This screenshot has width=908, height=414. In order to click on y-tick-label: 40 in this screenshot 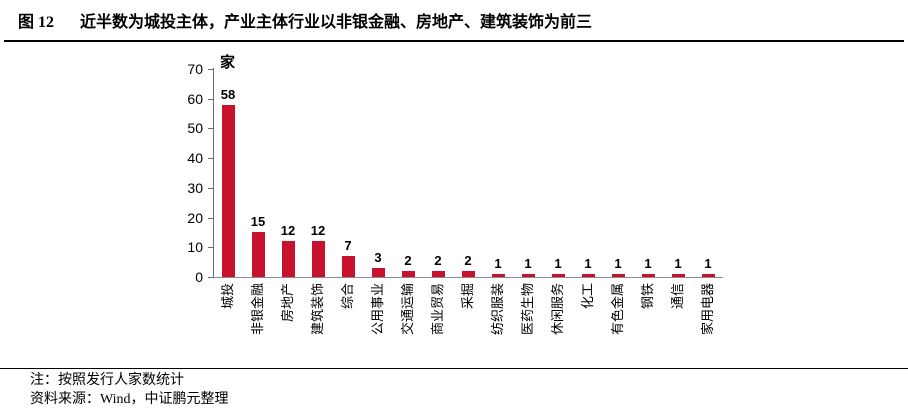, I will do `click(195, 158)`.